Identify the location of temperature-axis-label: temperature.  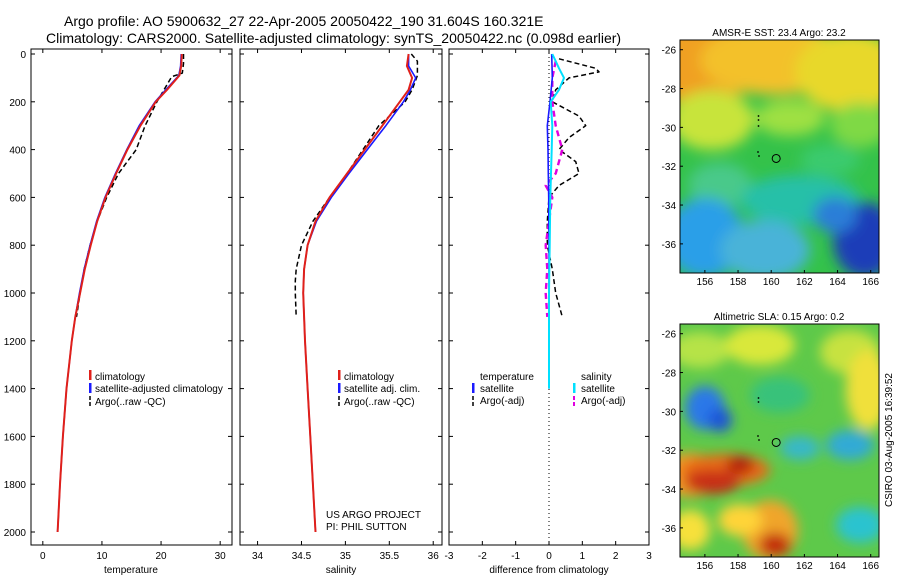
(131, 570).